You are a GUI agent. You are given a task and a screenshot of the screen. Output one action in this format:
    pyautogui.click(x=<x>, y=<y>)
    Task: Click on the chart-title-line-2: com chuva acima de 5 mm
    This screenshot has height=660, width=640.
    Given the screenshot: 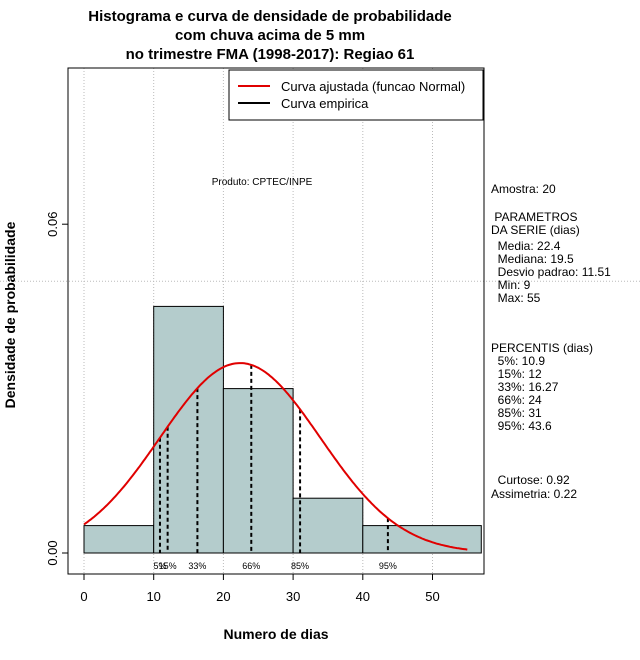 What is the action you would take?
    pyautogui.click(x=270, y=35)
    